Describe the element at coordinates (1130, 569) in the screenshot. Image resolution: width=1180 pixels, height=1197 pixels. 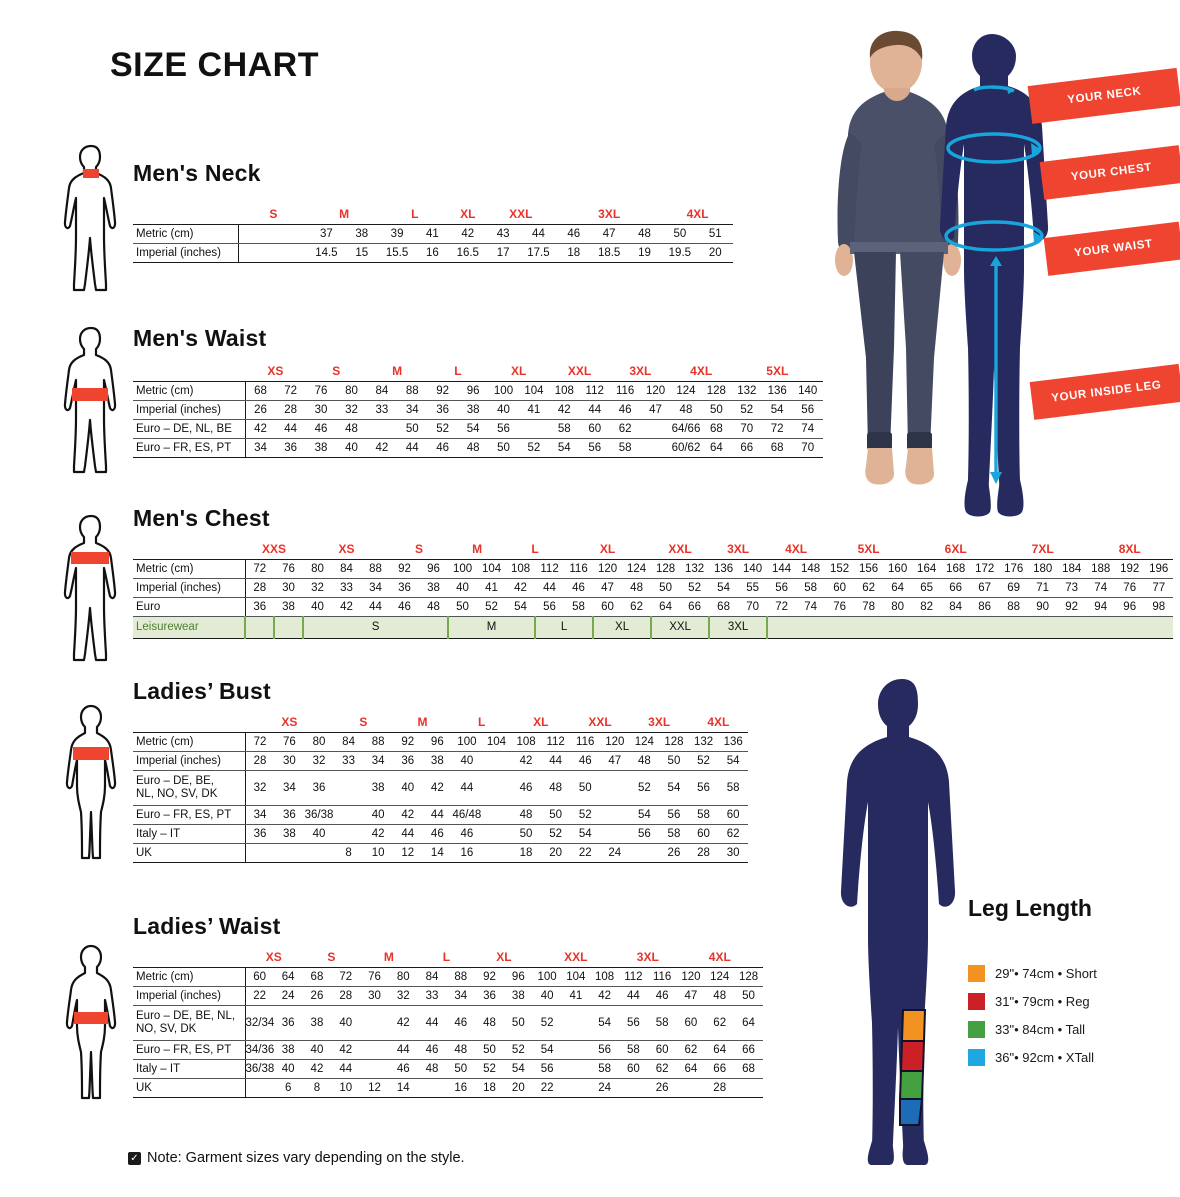
I see `table-cell: 192` at that location.